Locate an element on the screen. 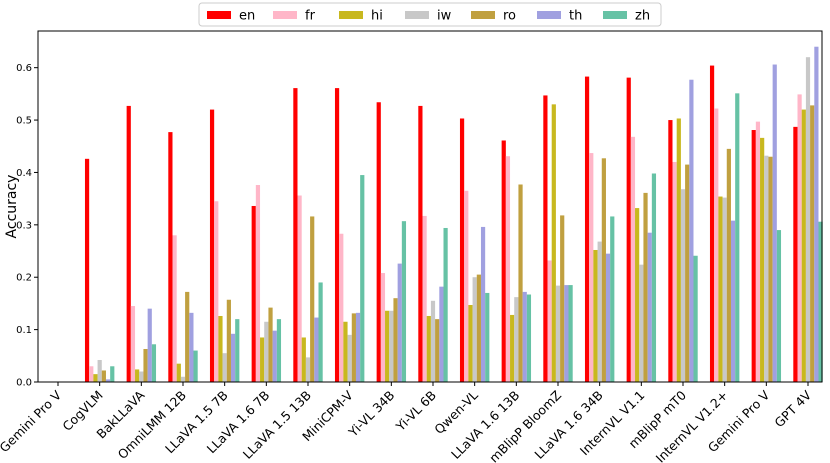 The height and width of the screenshot is (463, 830). y-tick-label: 0.1 is located at coordinates (24, 330).